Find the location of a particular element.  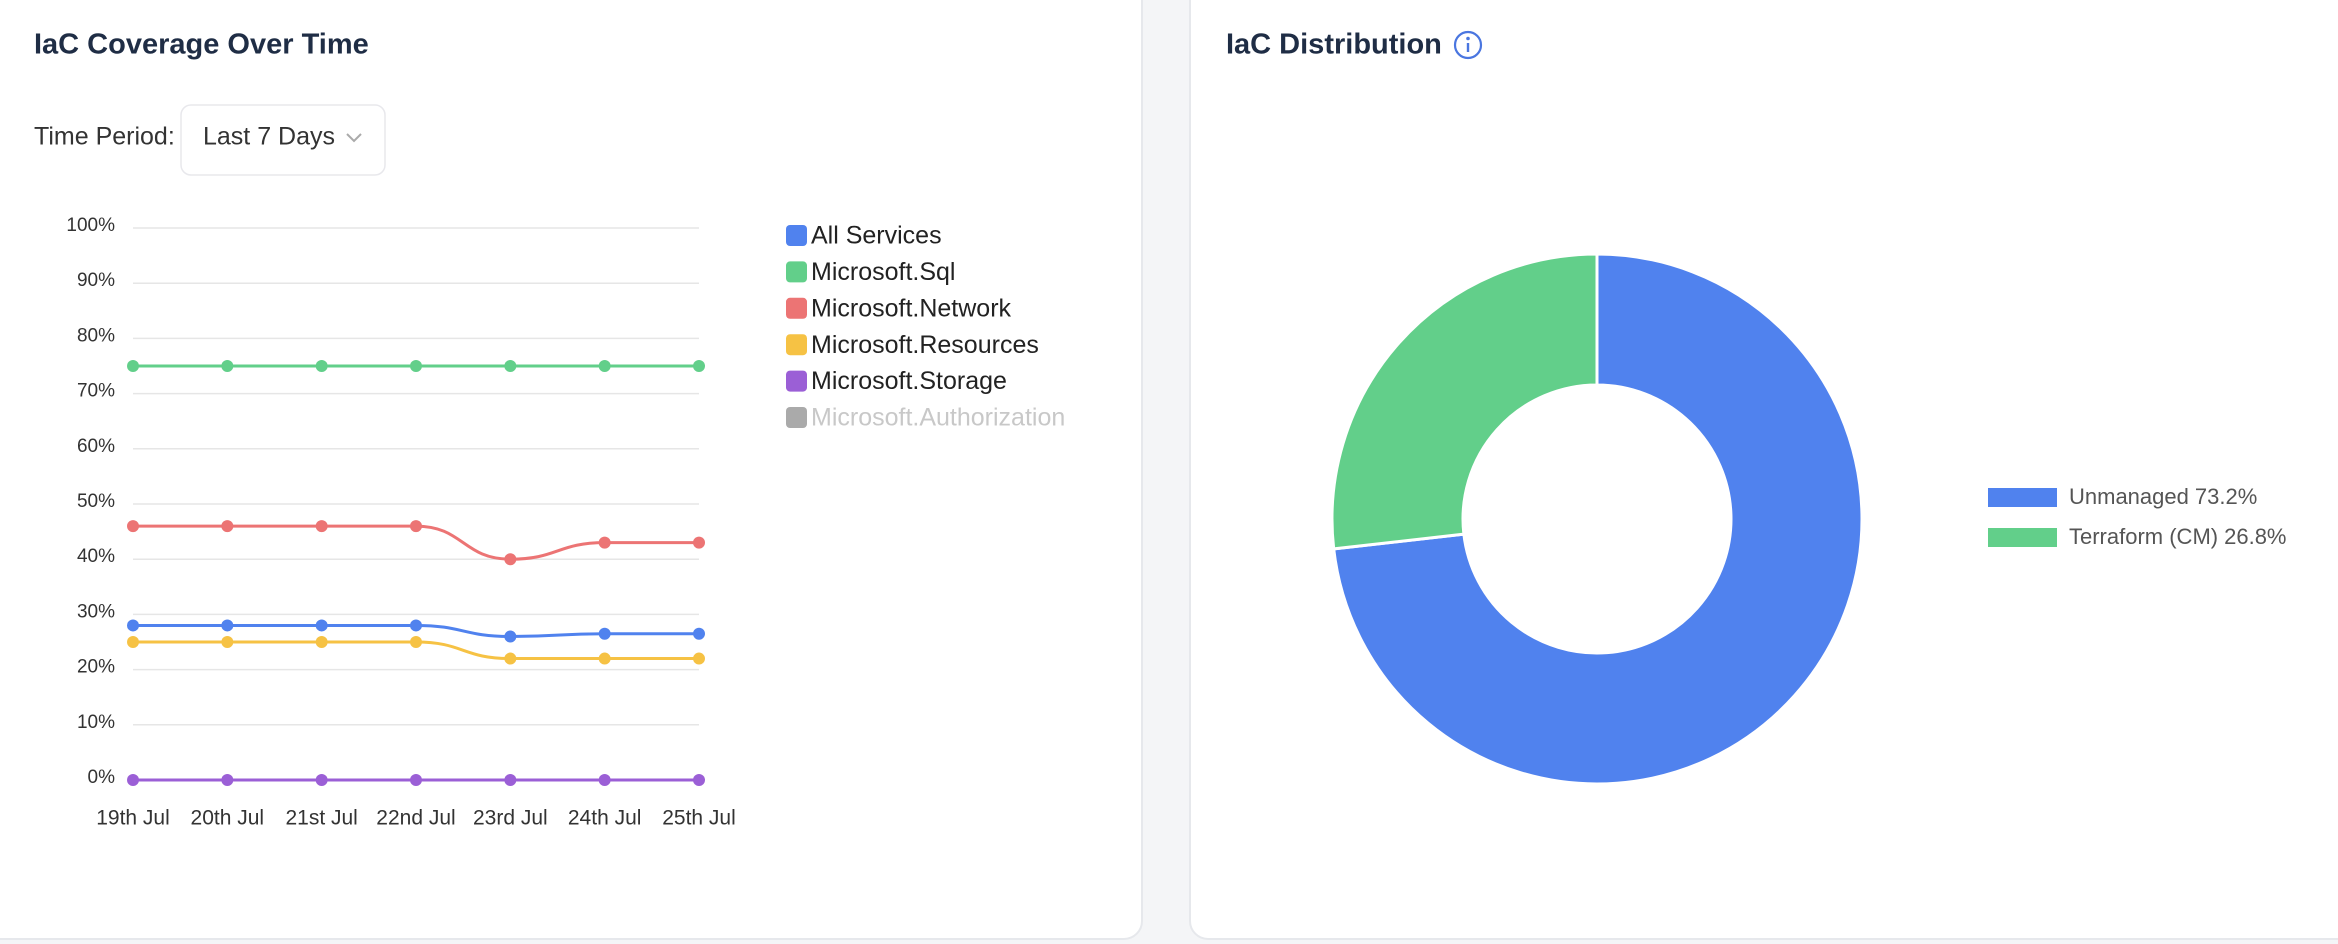

info-circle is located at coordinates (1468, 45).